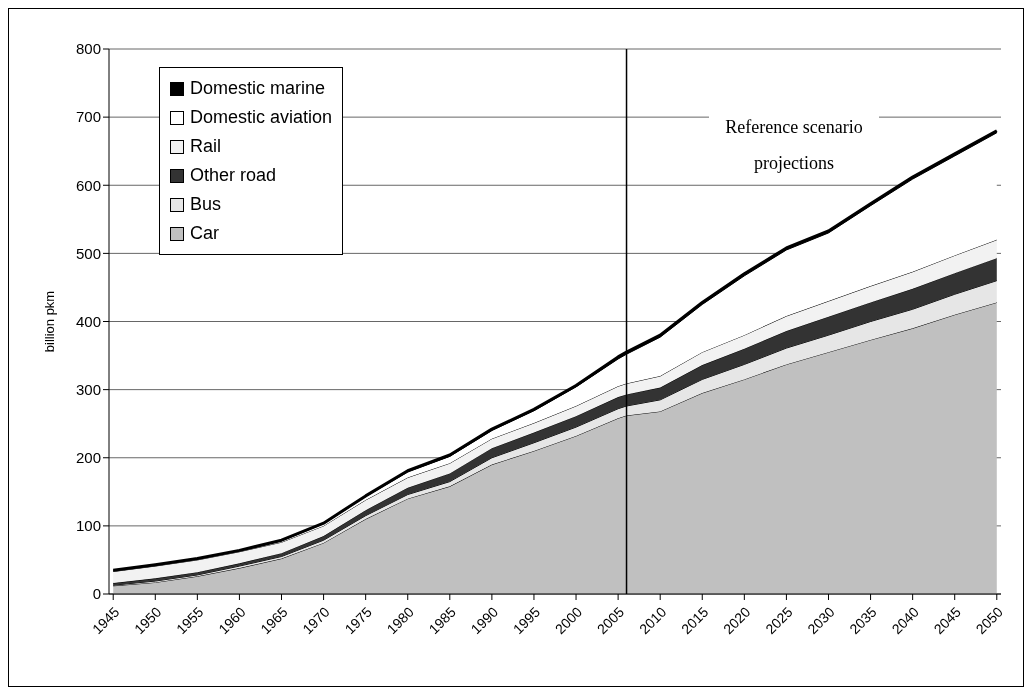 Image resolution: width=1032 pixels, height=695 pixels. Describe the element at coordinates (206, 146) in the screenshot. I see `legend-label: Rail` at that location.